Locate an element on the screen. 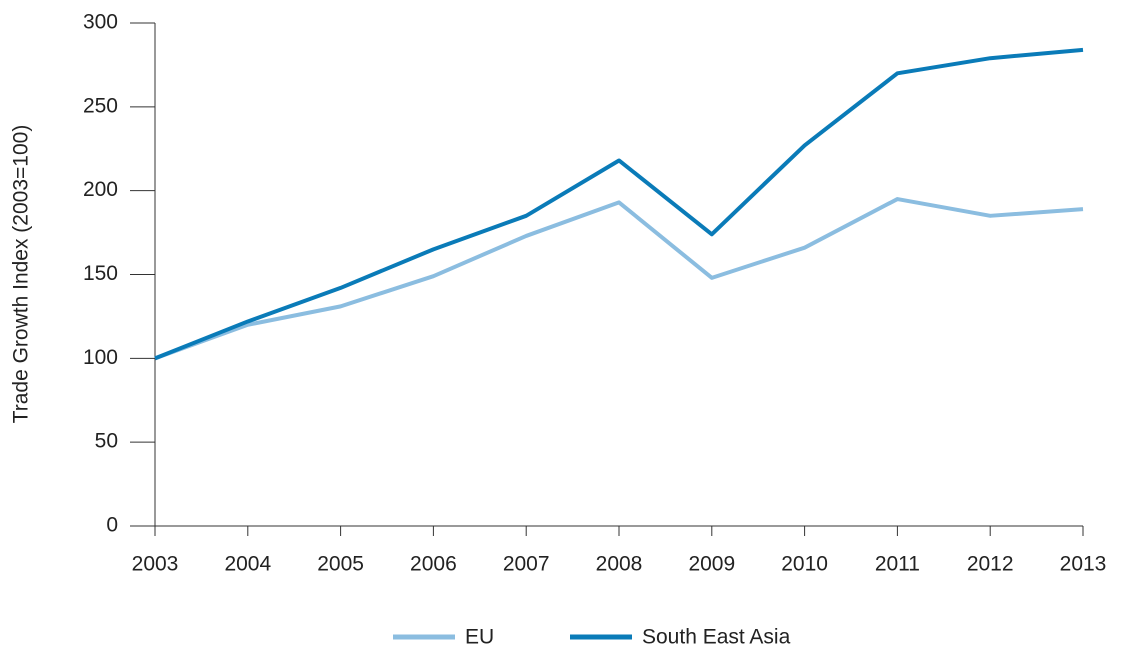 Image resolution: width=1121 pixels, height=650 pixels. y-tick-label: 250 is located at coordinates (100, 105).